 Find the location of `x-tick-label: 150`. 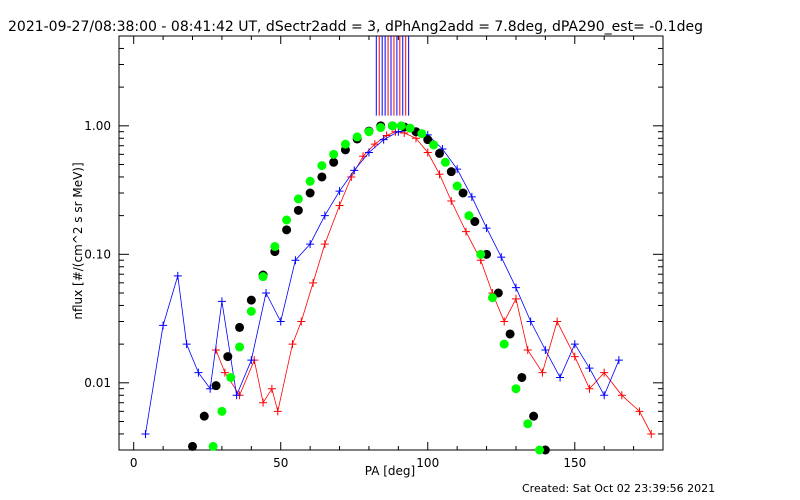

x-tick-label: 150 is located at coordinates (574, 463).